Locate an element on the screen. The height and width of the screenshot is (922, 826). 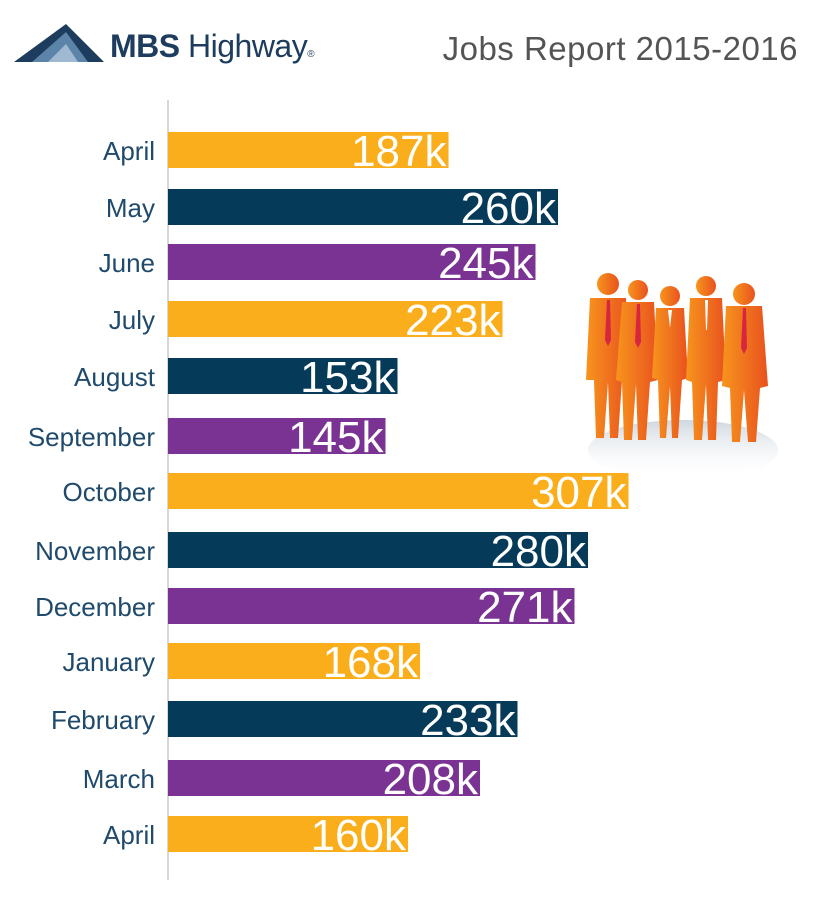
category-label: October is located at coordinates (109, 492).